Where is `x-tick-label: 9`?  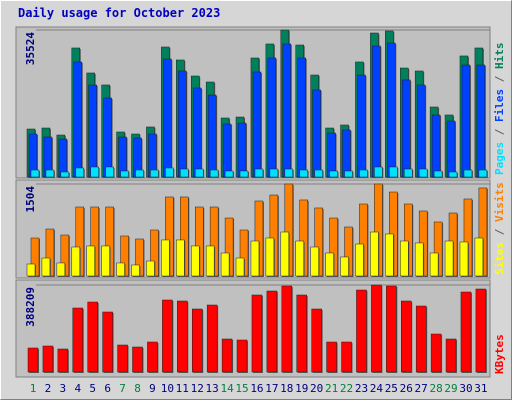
x-tick-label: 9 is located at coordinates (152, 388).